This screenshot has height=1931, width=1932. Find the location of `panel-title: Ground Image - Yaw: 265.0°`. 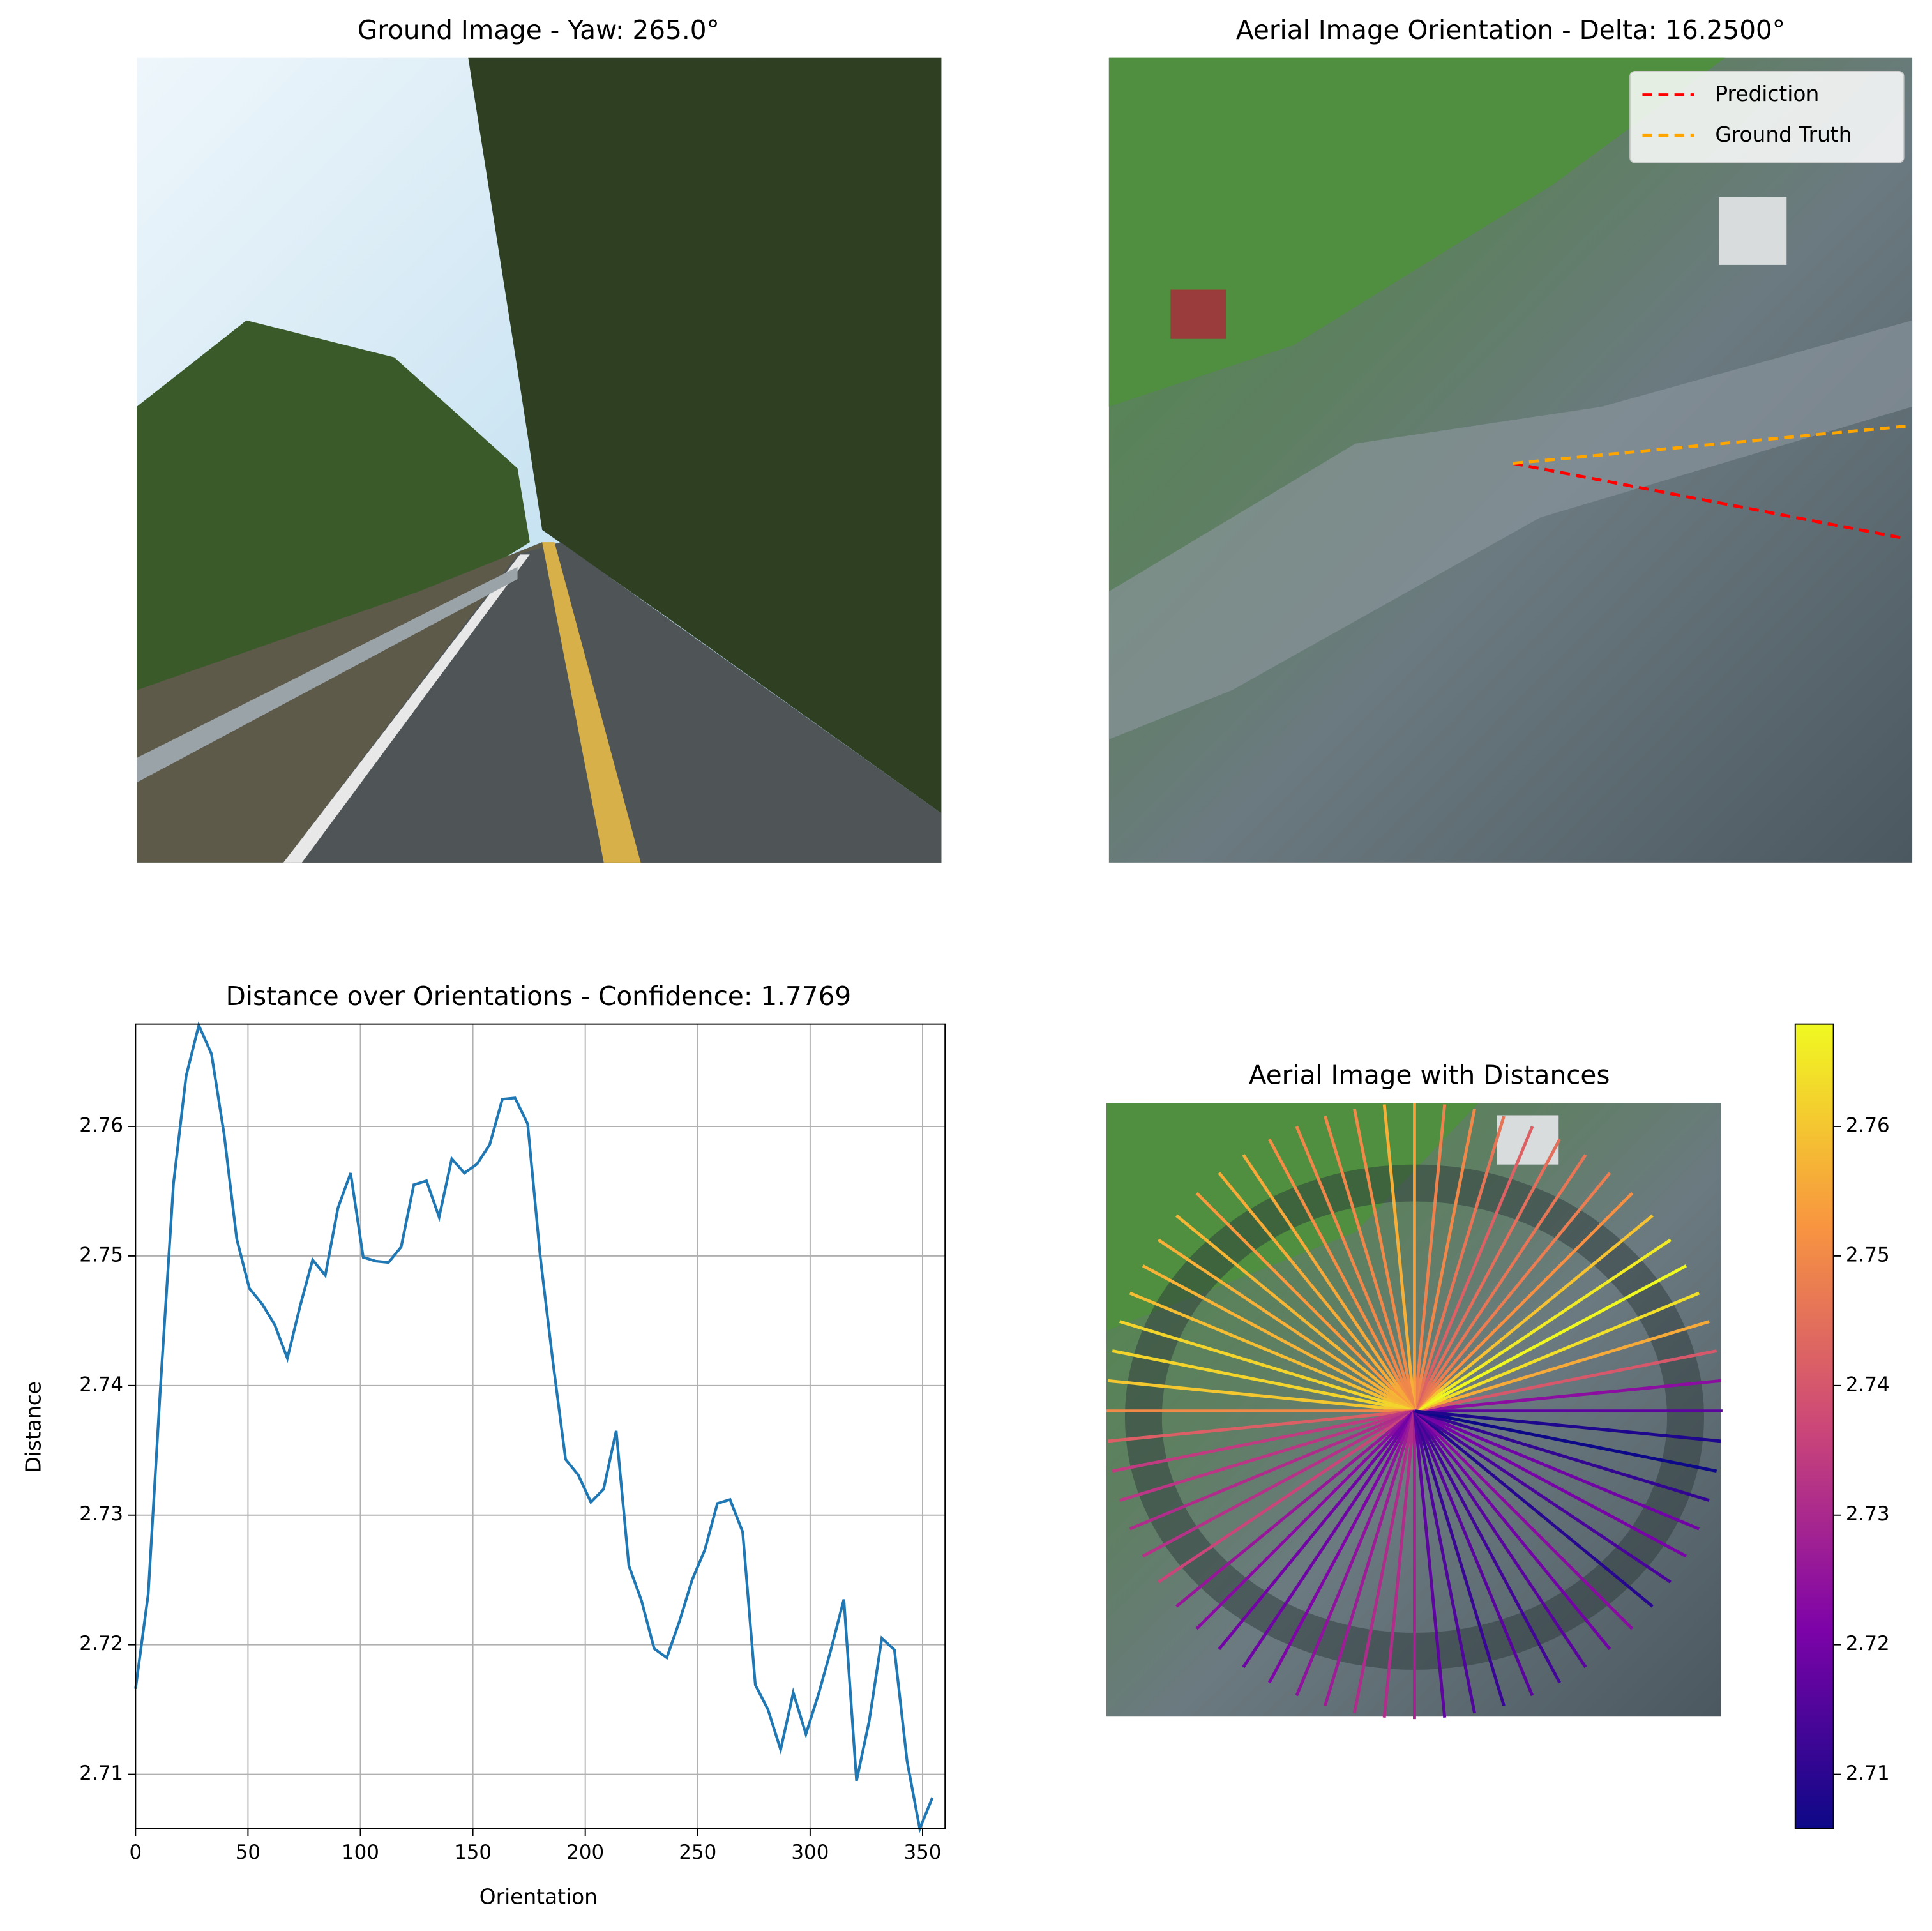

panel-title: Ground Image - Yaw: 265.0° is located at coordinates (539, 30).